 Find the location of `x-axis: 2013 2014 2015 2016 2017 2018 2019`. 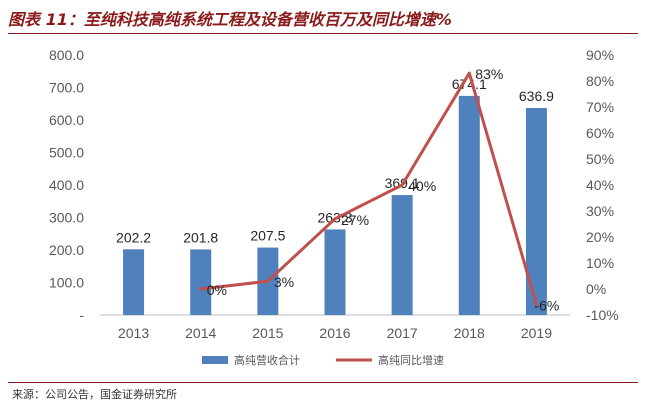

x-axis: 2013 2014 2015 2016 2017 2018 2019 is located at coordinates (335, 327).